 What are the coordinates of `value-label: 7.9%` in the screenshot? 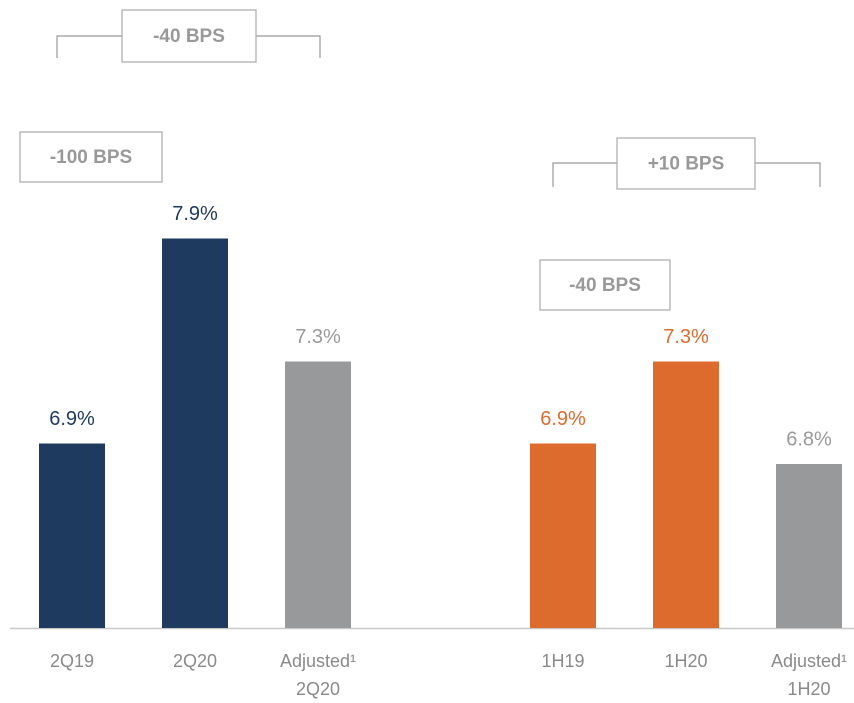 It's located at (195, 214).